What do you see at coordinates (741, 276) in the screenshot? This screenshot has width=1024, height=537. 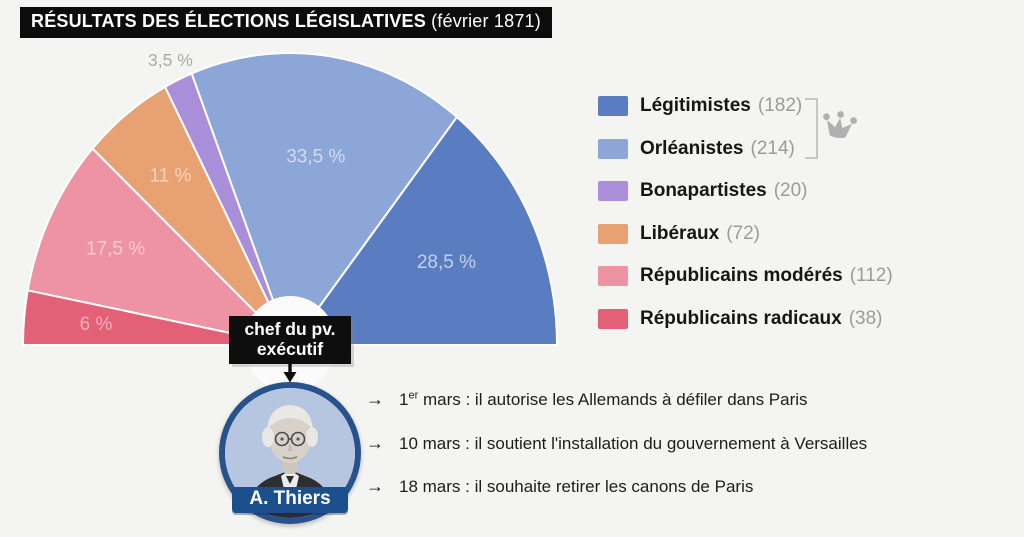 I see `legend-item-label: Républicains modérés` at bounding box center [741, 276].